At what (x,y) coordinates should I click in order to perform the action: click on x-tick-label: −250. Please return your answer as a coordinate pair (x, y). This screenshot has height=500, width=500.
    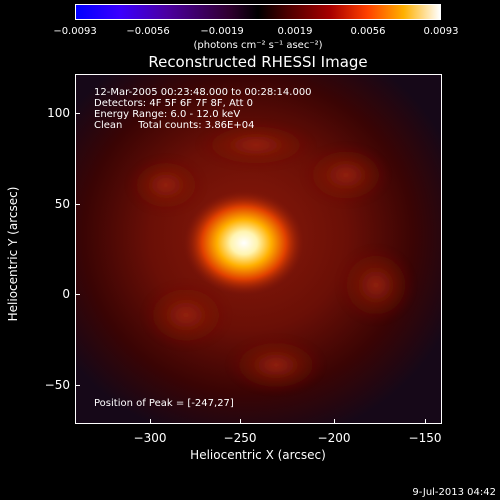
    Looking at the image, I should click on (240, 438).